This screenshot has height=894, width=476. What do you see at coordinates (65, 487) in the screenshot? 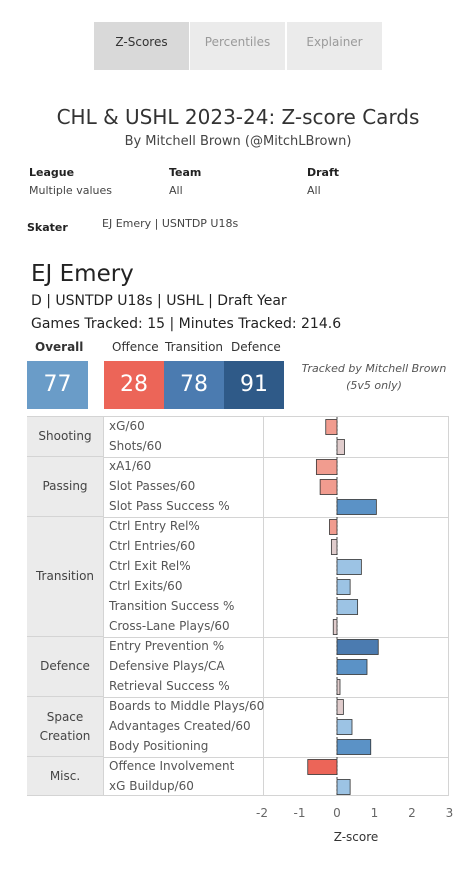
I see `category-passing: Passing` at bounding box center [65, 487].